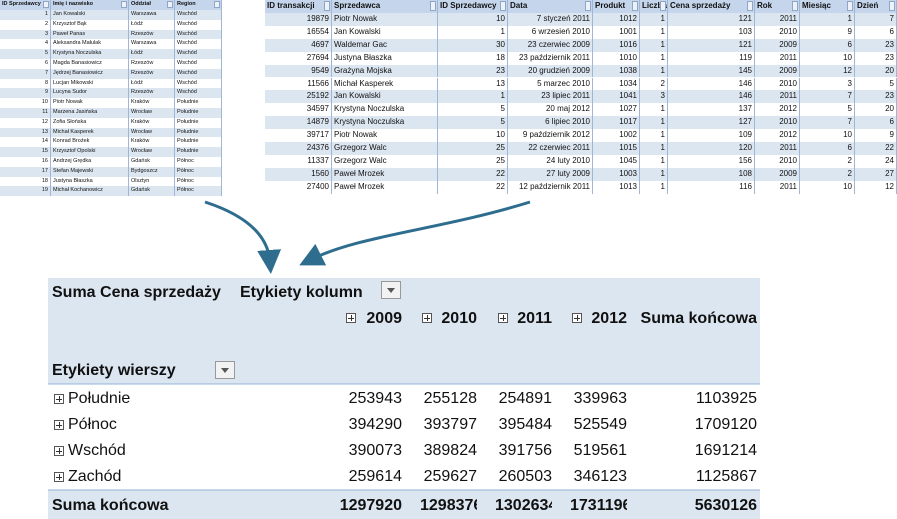  What do you see at coordinates (198, 113) in the screenshot?
I see `cell: Południe` at bounding box center [198, 113].